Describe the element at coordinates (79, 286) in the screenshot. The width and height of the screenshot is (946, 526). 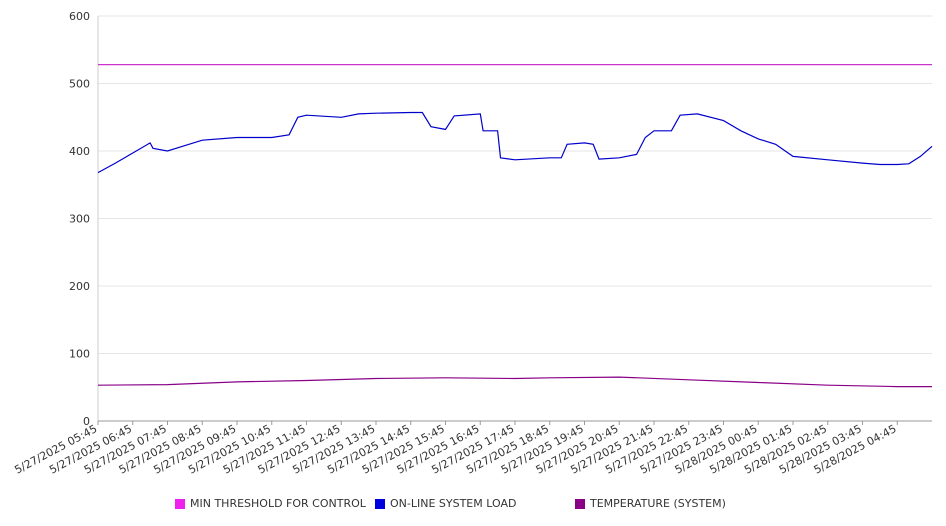
I see `y-tick-label: 200` at that location.